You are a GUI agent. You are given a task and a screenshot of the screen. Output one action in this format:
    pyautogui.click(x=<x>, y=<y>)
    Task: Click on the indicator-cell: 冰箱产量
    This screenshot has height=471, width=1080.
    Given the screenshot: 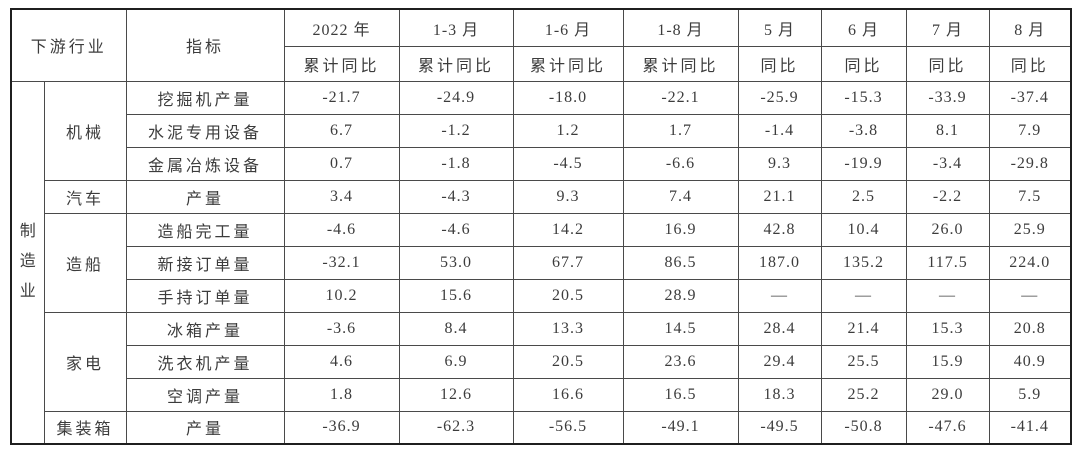 What is the action you would take?
    pyautogui.click(x=205, y=328)
    